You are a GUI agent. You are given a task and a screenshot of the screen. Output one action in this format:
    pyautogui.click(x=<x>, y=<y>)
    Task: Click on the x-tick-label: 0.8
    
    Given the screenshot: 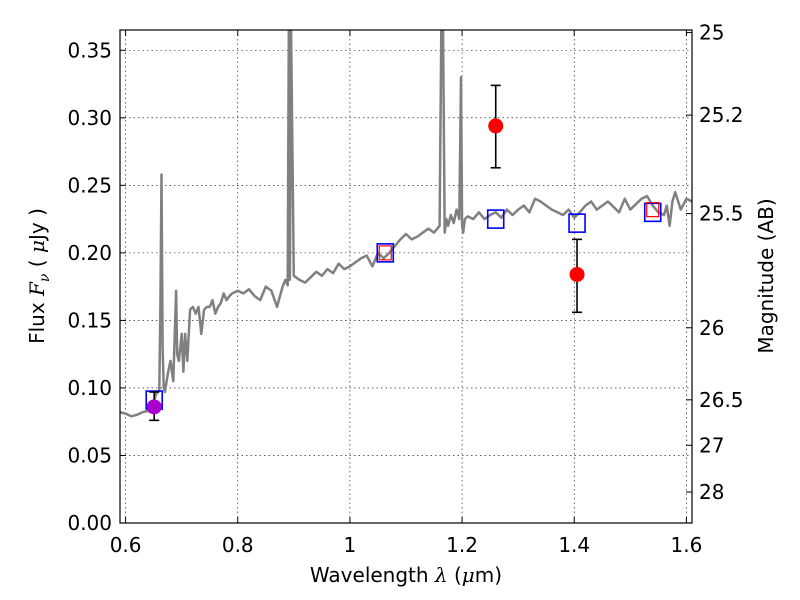 What is the action you would take?
    pyautogui.click(x=238, y=545)
    